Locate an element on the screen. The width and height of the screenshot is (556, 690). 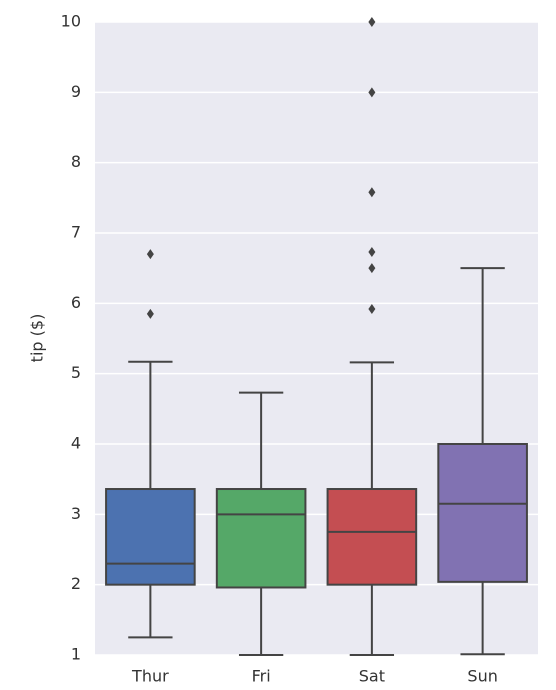
y-tick-label: 3 is located at coordinates (76, 513).